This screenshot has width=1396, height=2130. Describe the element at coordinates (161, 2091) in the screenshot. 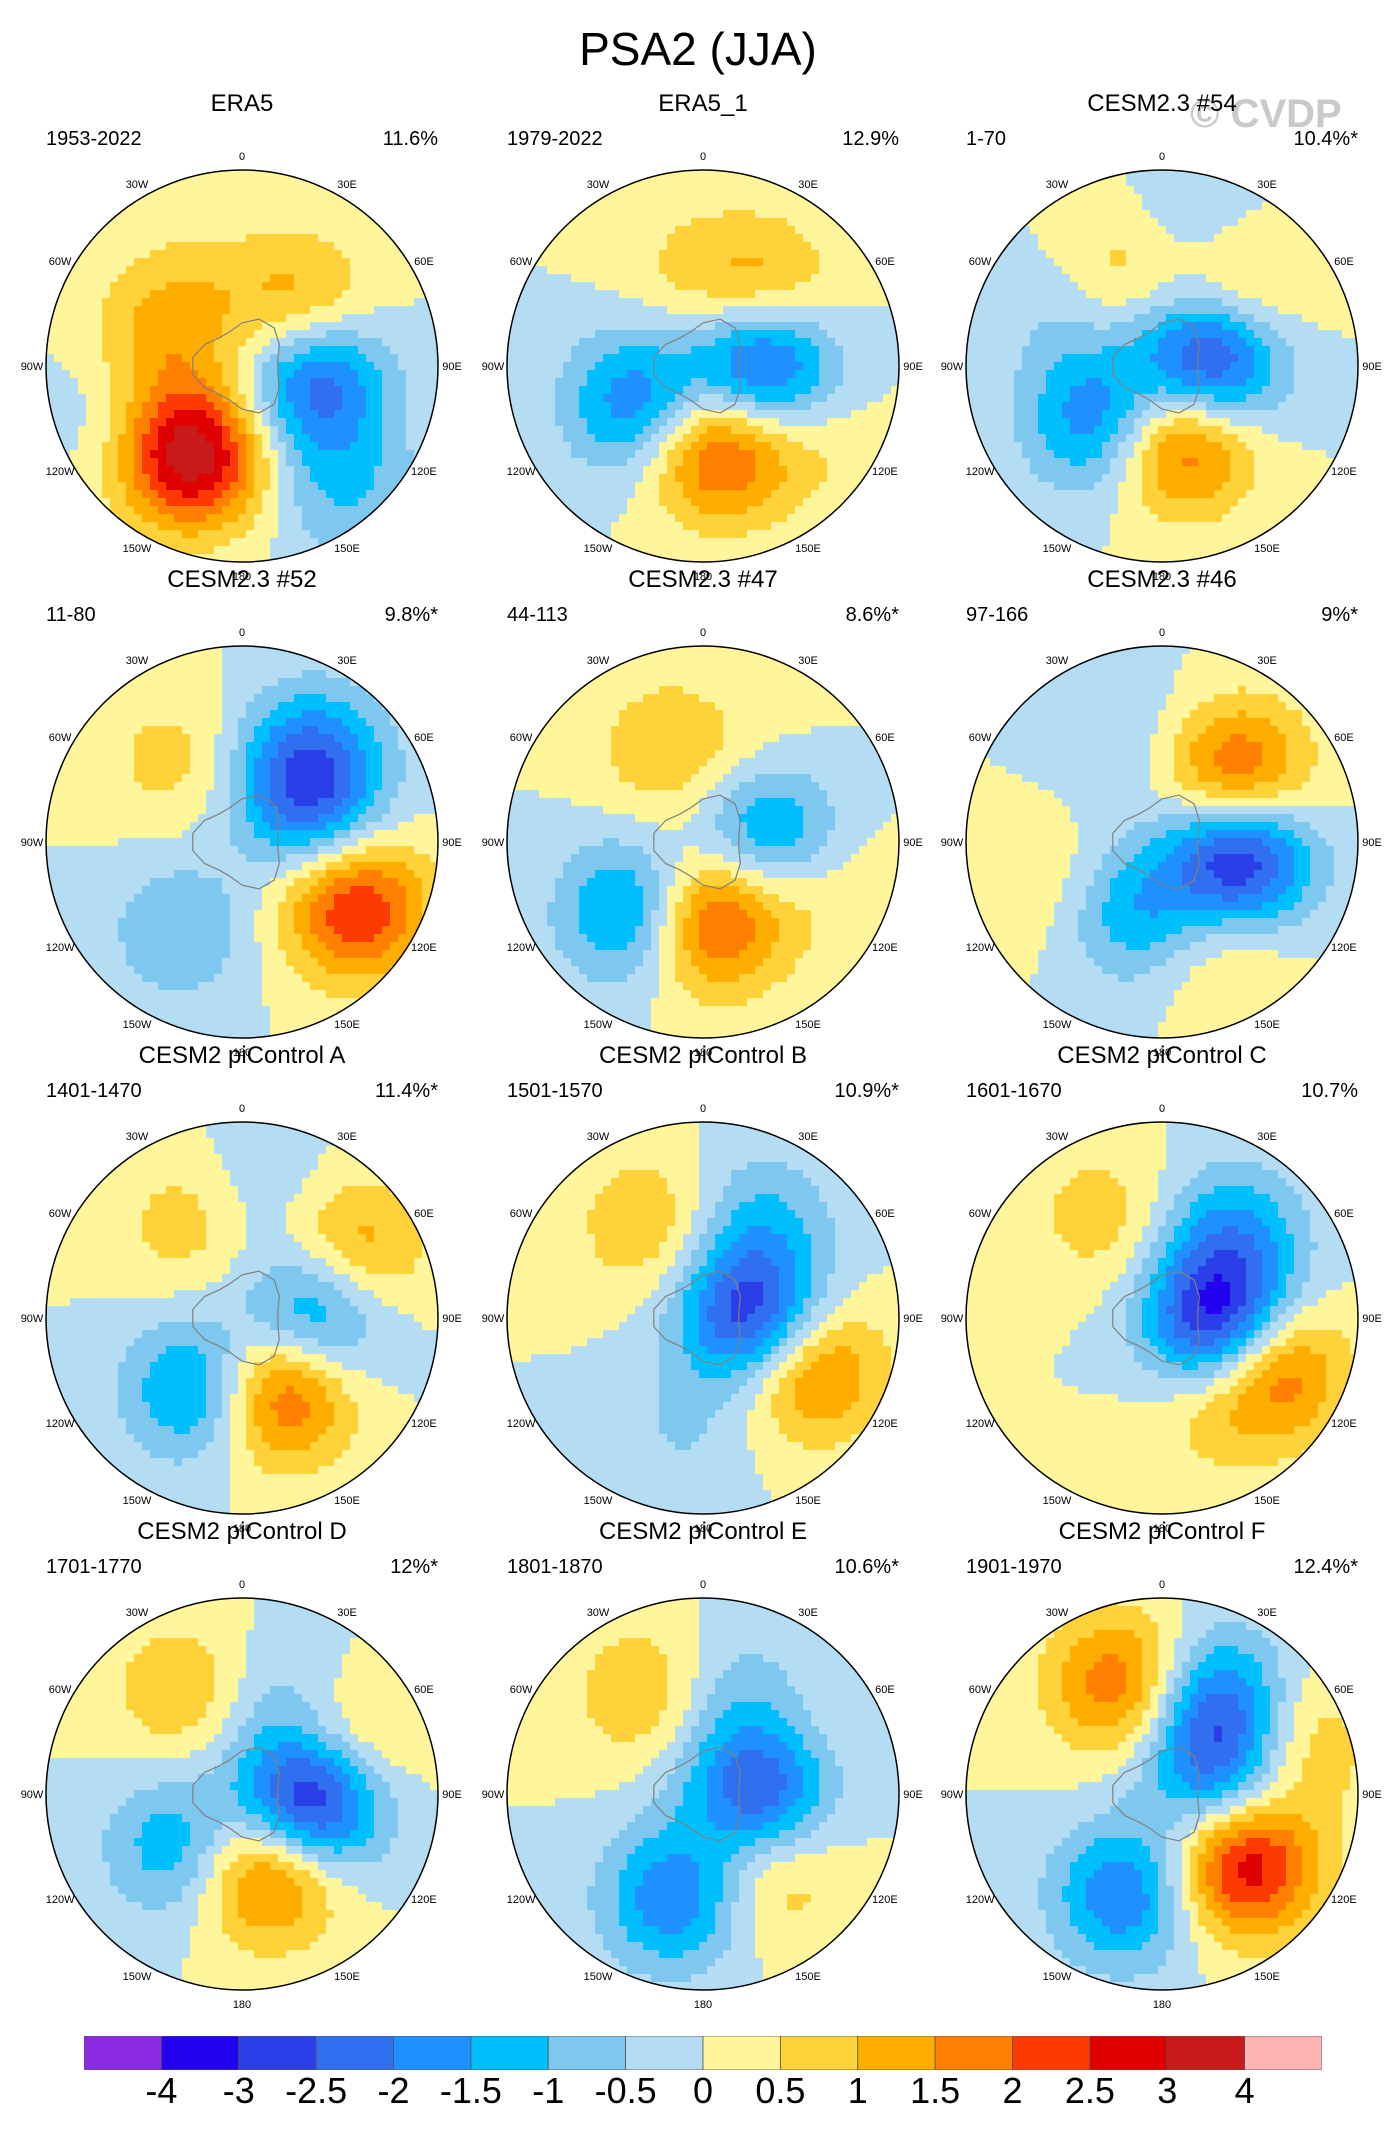

I see `colorbar-tick-label: -4` at that location.